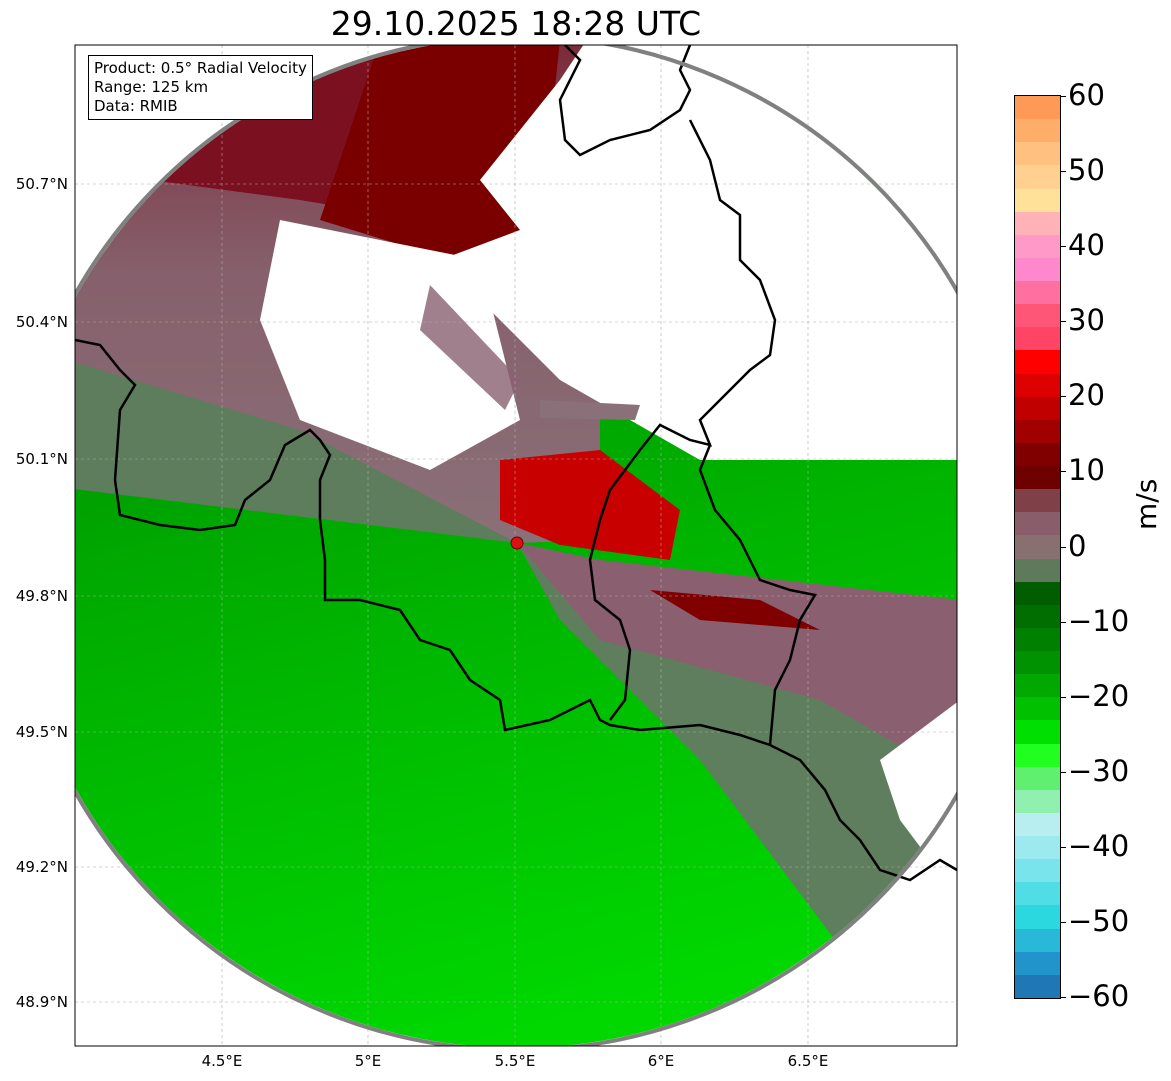 Image resolution: width=1171 pixels, height=1081 pixels. What do you see at coordinates (1099, 695) in the screenshot?
I see `colorbar-tick-label: −20` at bounding box center [1099, 695].